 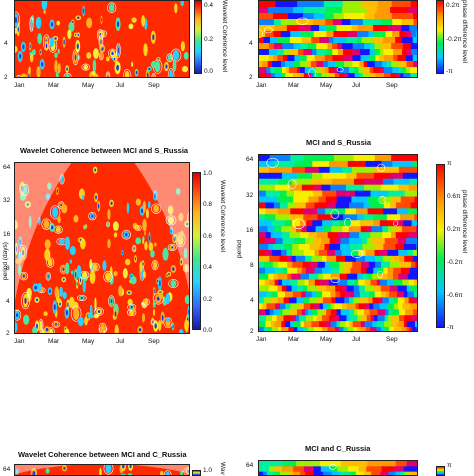 I want to click on y-tick-label: 32, so click(x=6, y=200).